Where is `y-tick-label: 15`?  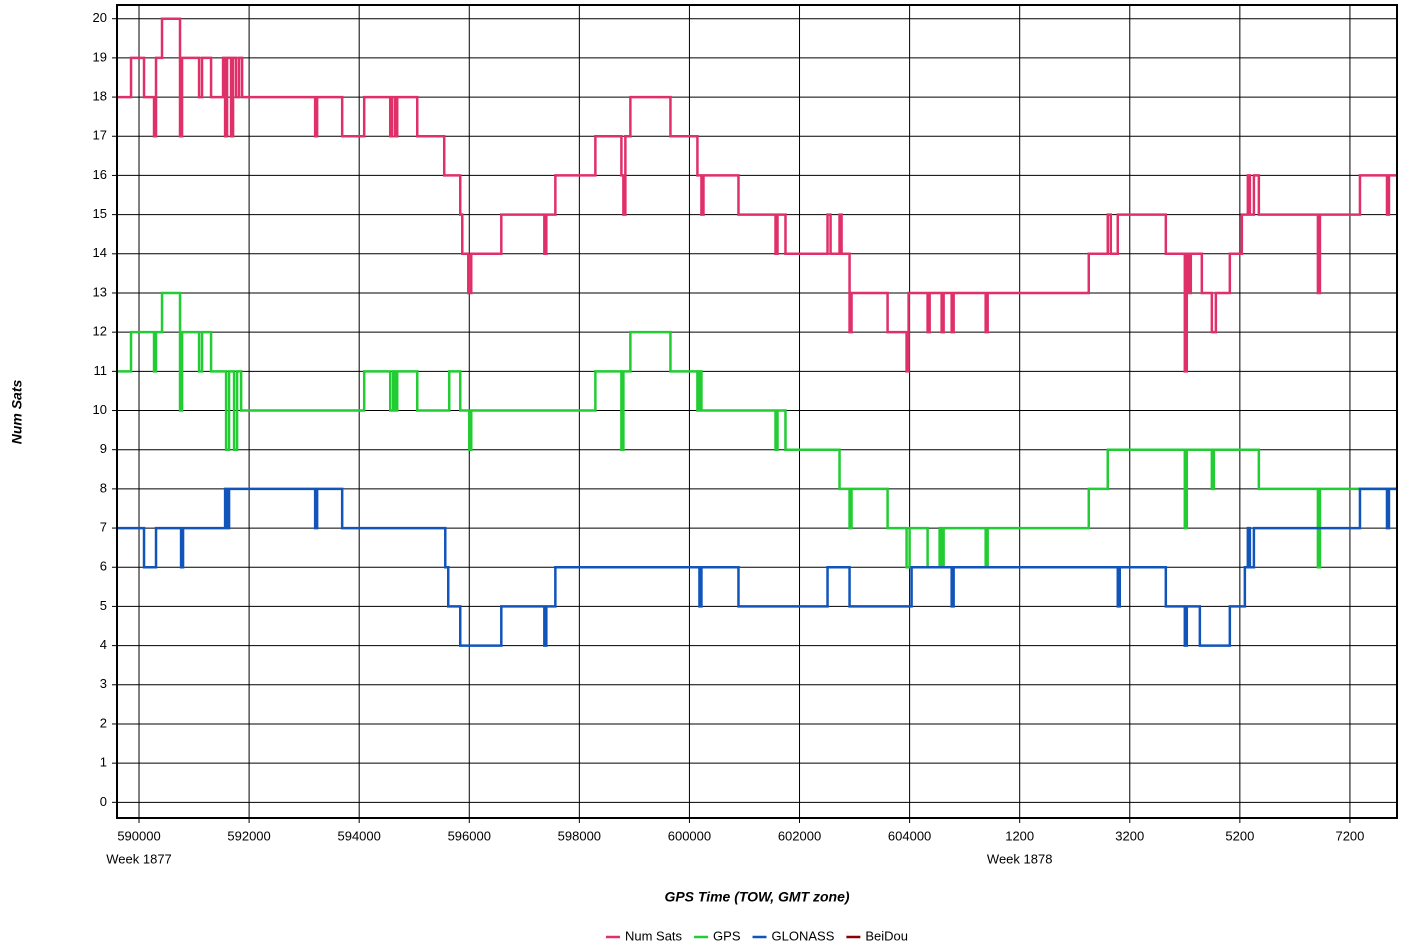
y-tick-label: 15 is located at coordinates (100, 213).